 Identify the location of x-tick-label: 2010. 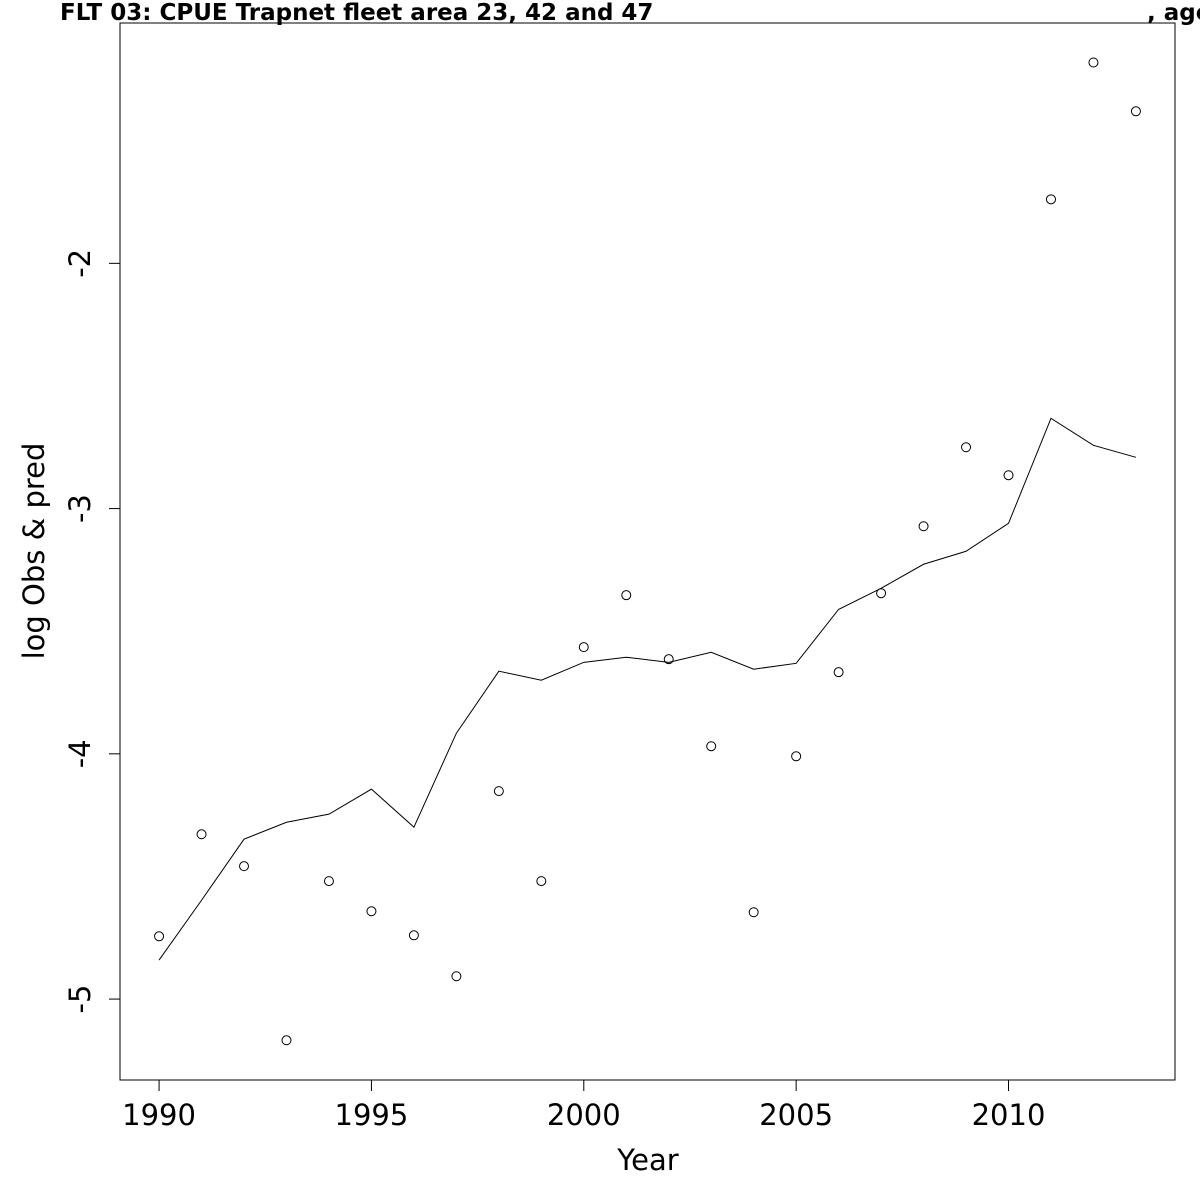
(1009, 1115).